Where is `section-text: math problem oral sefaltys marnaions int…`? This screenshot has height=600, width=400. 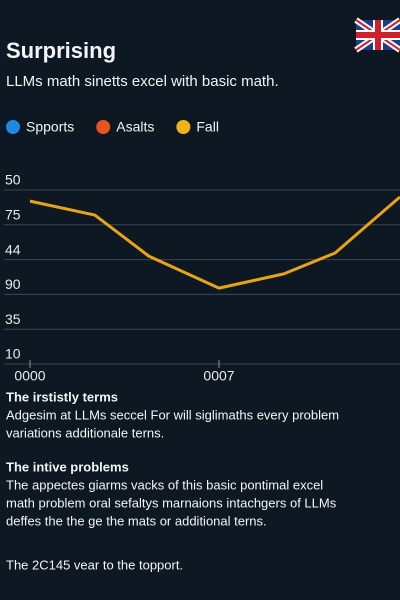 section-text: math problem oral sefaltys marnaions int… is located at coordinates (171, 502).